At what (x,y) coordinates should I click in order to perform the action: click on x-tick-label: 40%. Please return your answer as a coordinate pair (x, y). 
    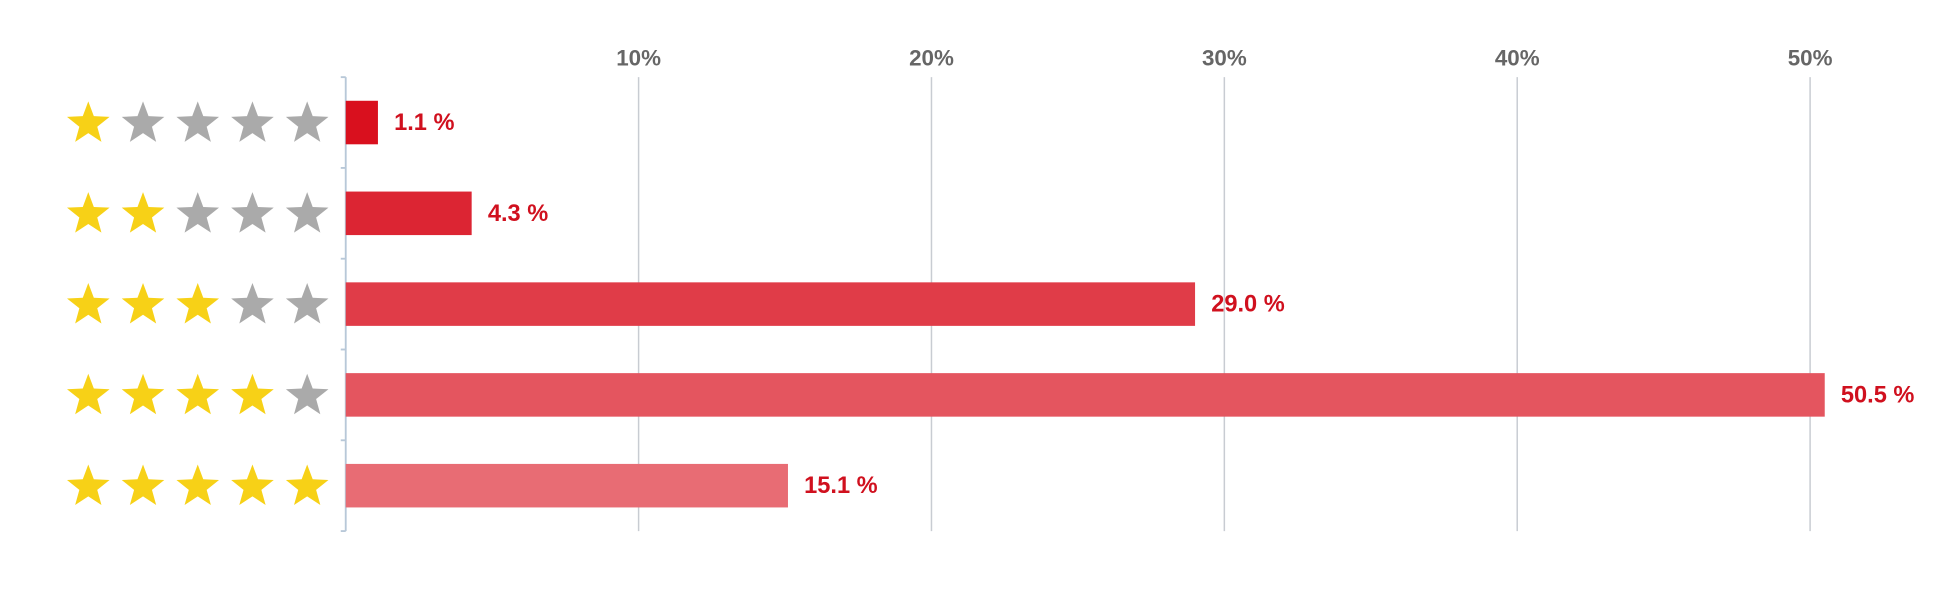
    Looking at the image, I should click on (1517, 58).